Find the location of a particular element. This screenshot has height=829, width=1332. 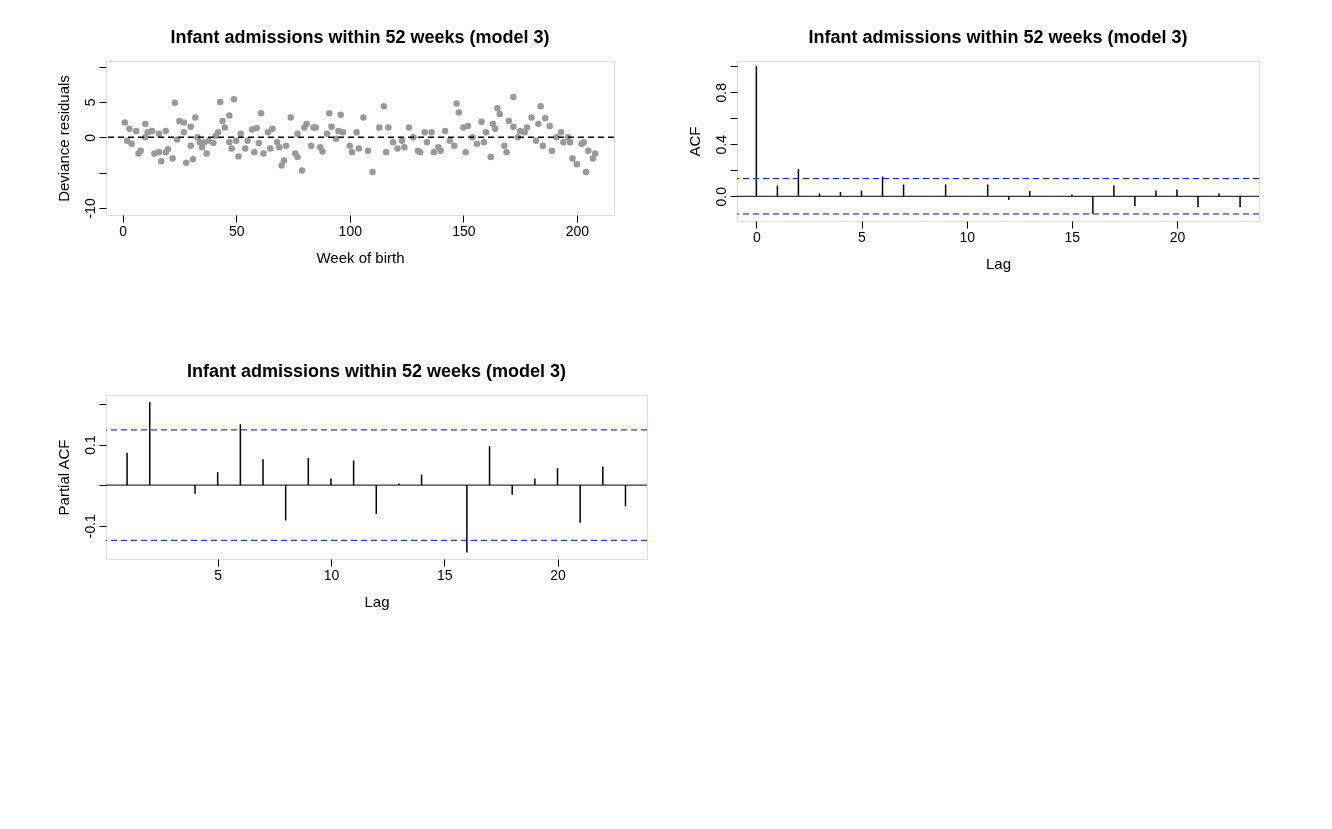

x-tick-label: 200 is located at coordinates (577, 230).